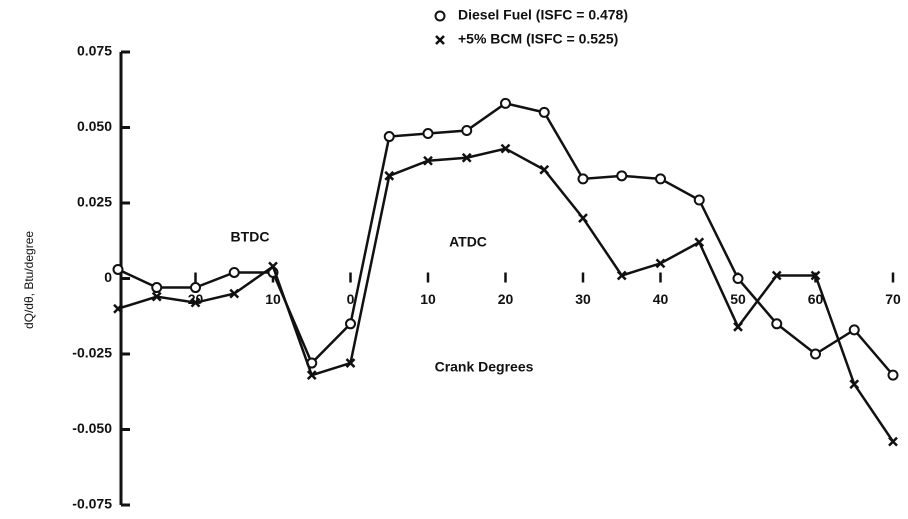 This screenshot has height=519, width=908. Describe the element at coordinates (893, 299) in the screenshot. I see `x-tick-label: 70` at that location.